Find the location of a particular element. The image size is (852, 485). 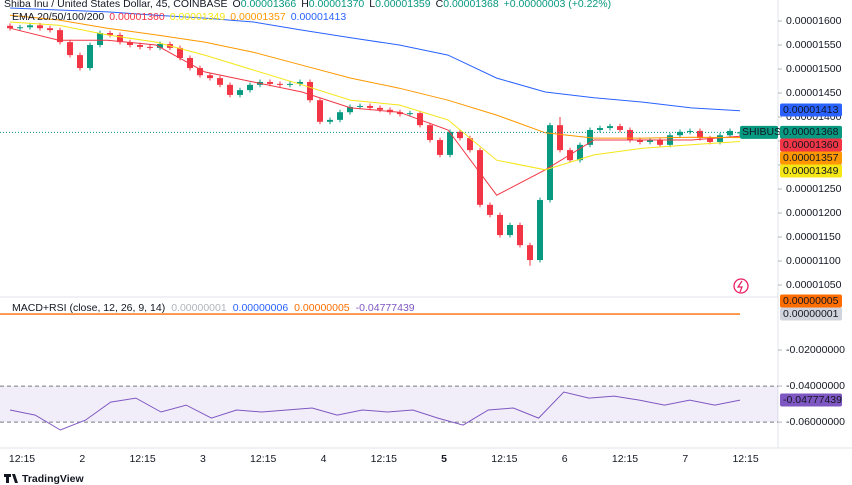

pane-legend-value: -0.04777439 is located at coordinates (385, 308).